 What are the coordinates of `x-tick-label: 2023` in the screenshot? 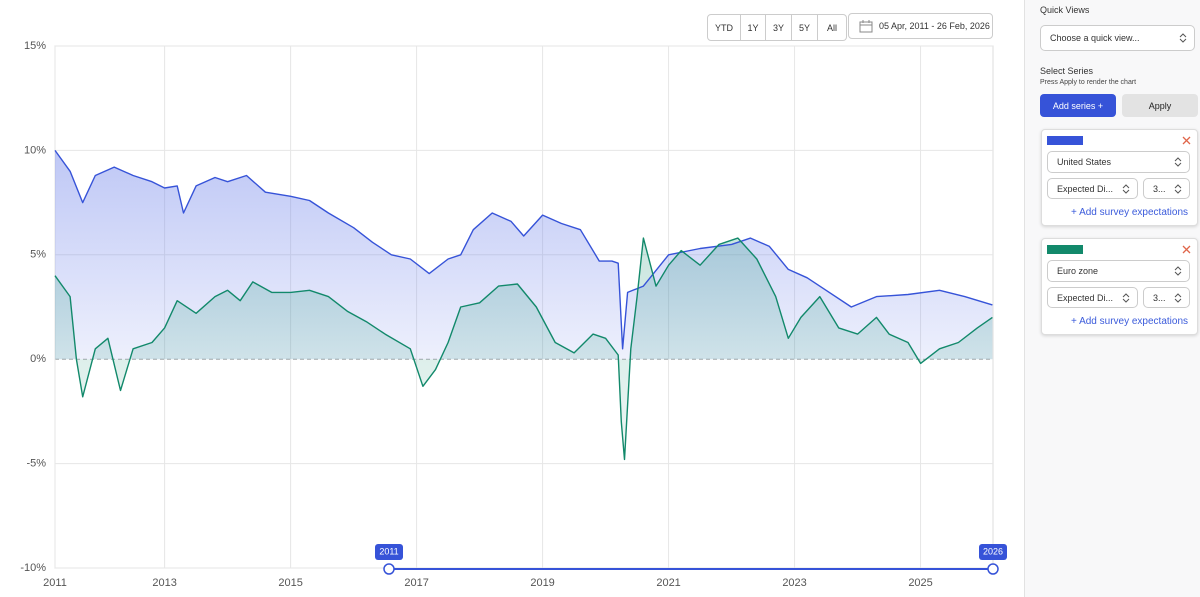 It's located at (794, 583).